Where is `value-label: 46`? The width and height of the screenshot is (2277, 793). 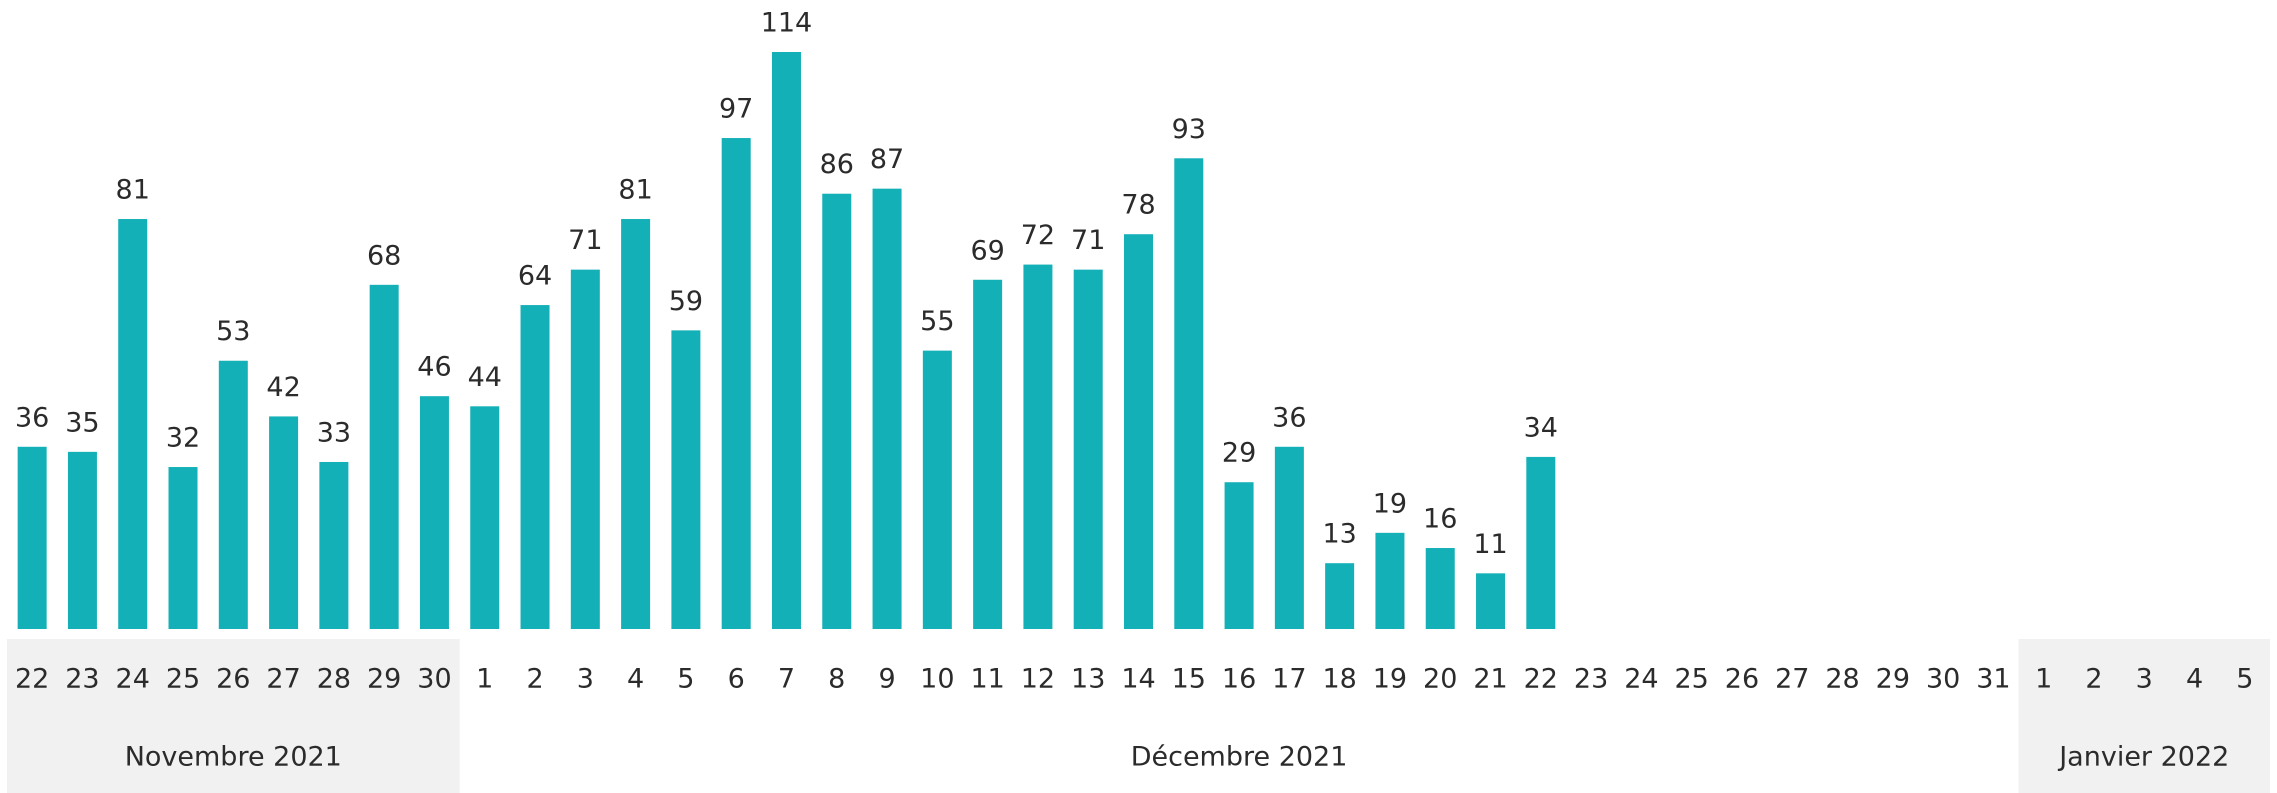
value-label: 46 is located at coordinates (434, 367).